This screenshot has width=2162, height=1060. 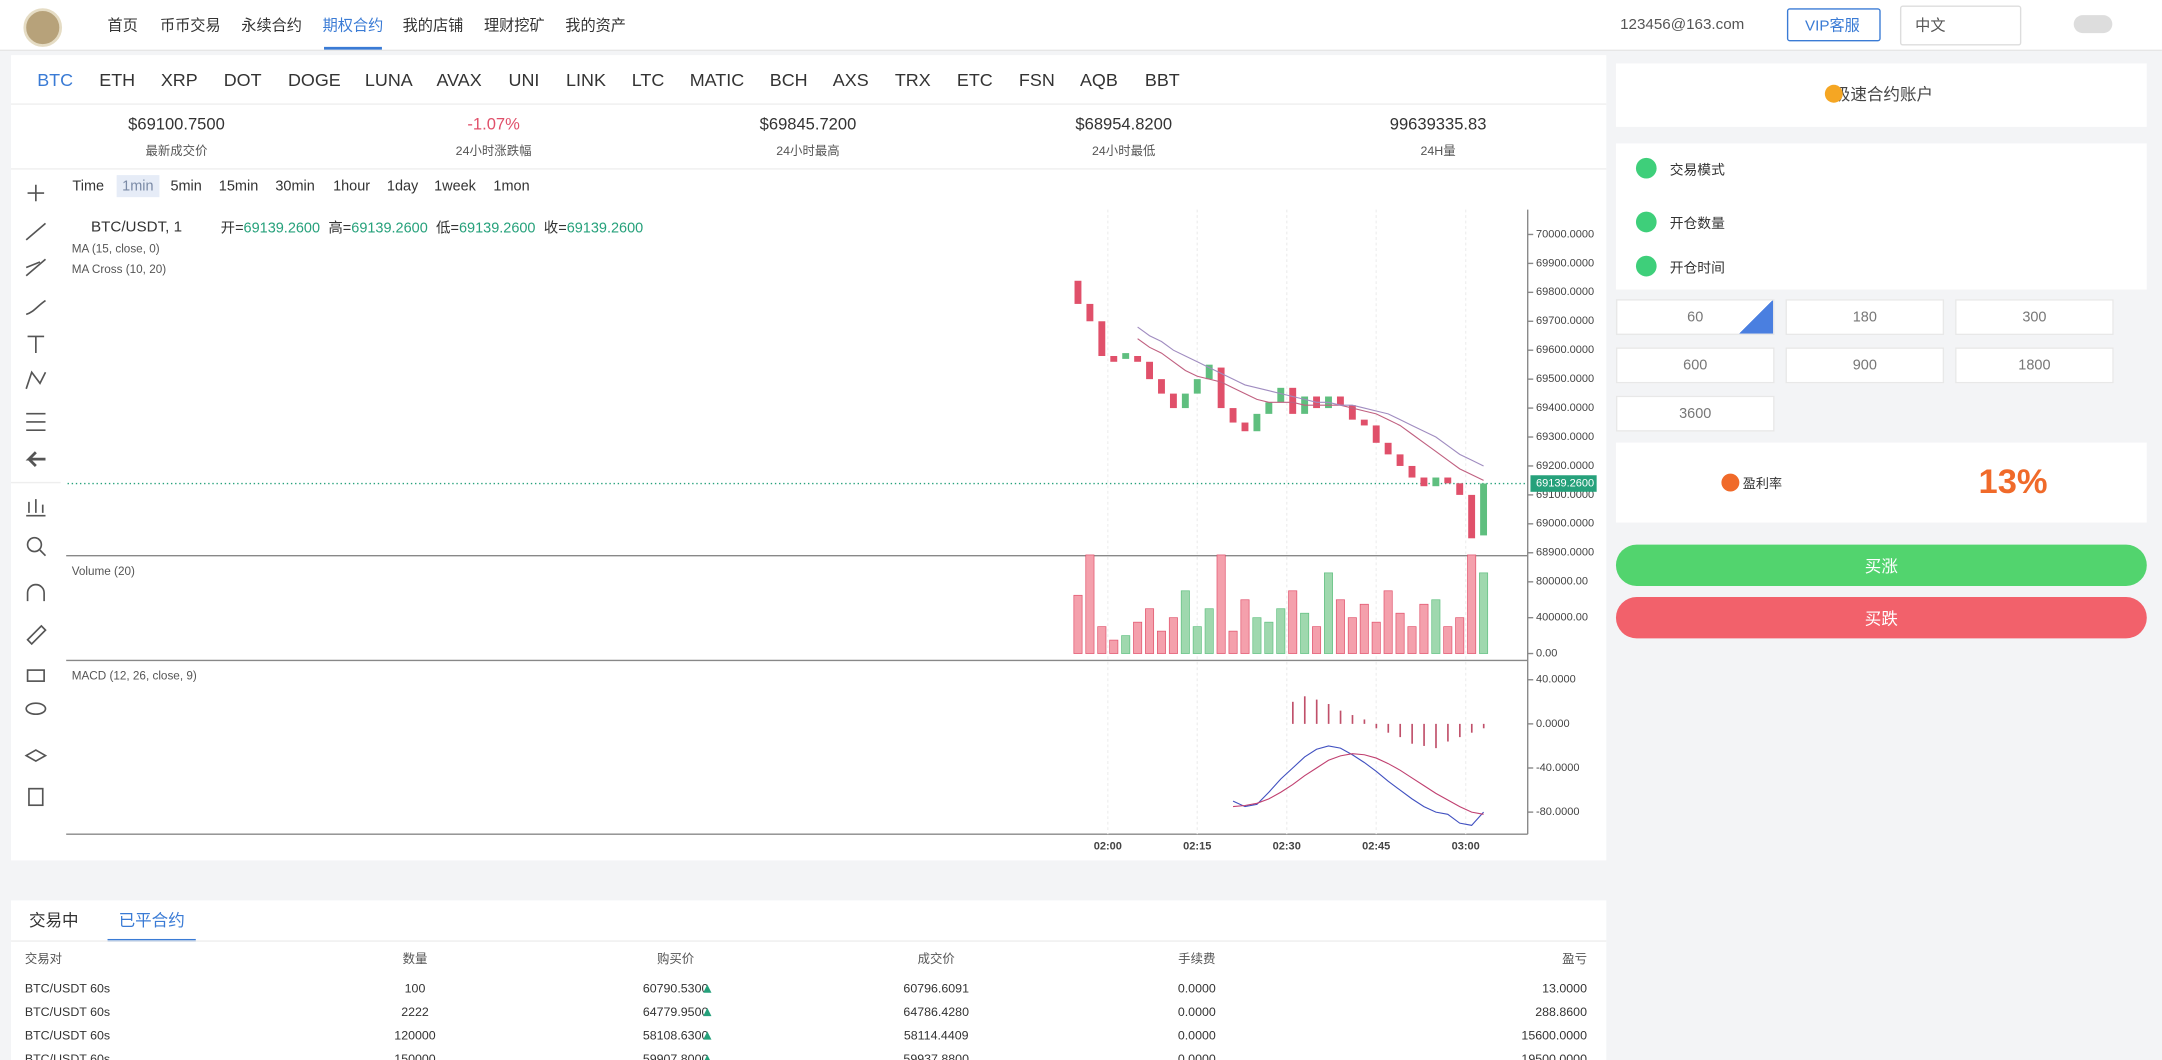 What do you see at coordinates (595, 26) in the screenshot?
I see `nav-item: 我的资产` at bounding box center [595, 26].